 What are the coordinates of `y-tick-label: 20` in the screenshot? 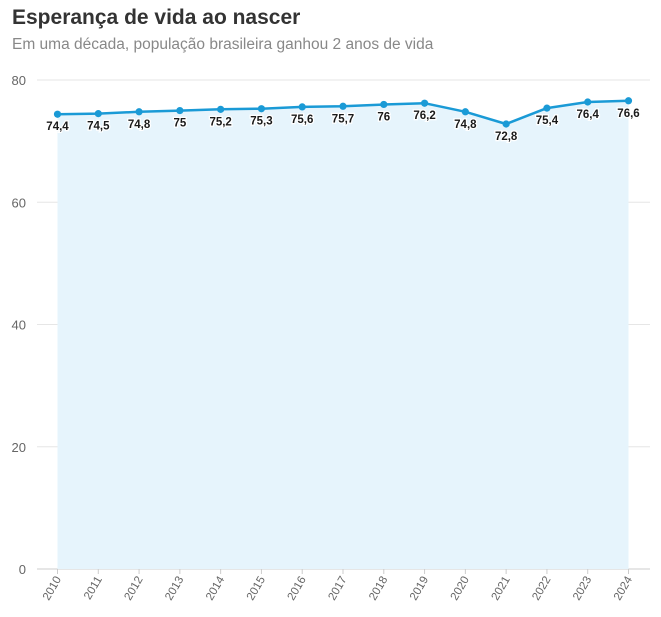 It's located at (19, 447).